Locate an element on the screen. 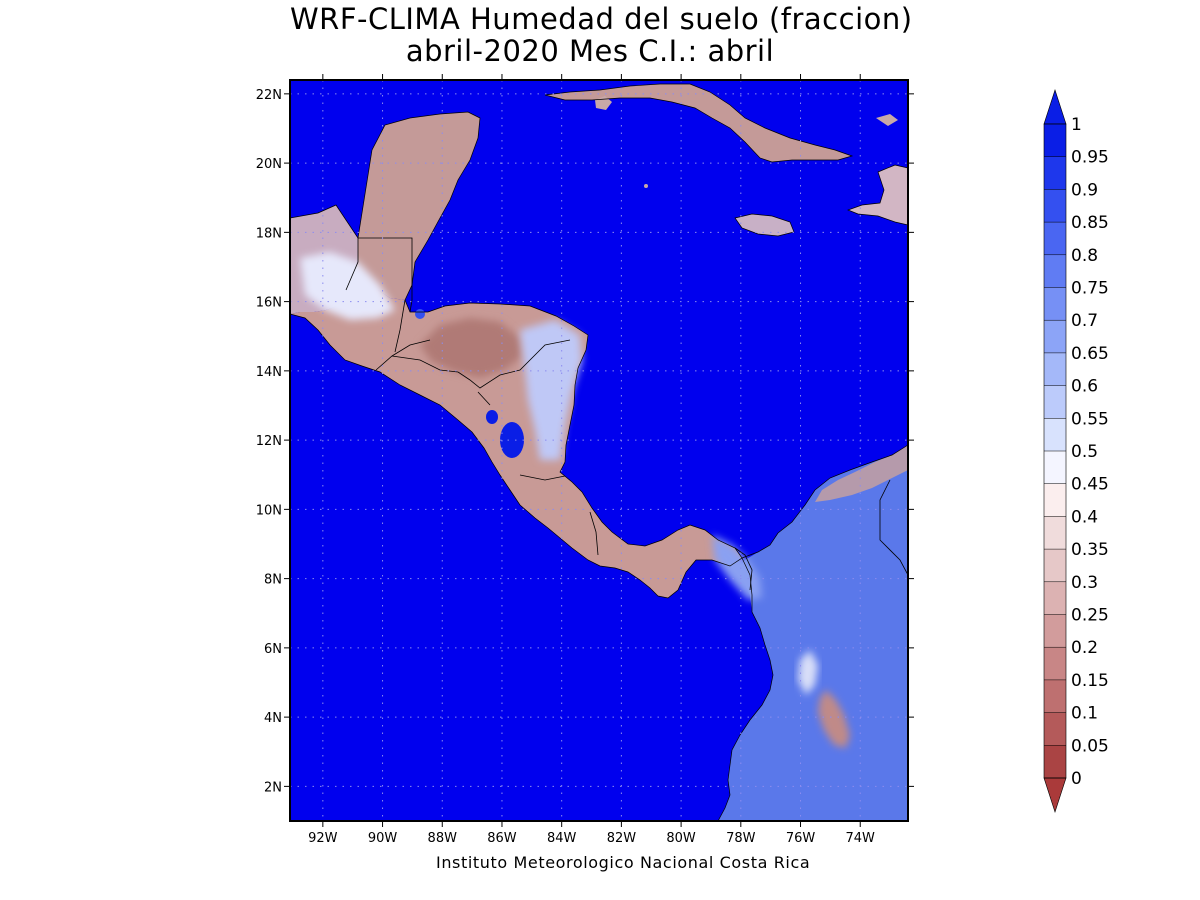 Image resolution: width=1200 pixels, height=900 pixels. colorbar-label: 0.35 is located at coordinates (1090, 550).